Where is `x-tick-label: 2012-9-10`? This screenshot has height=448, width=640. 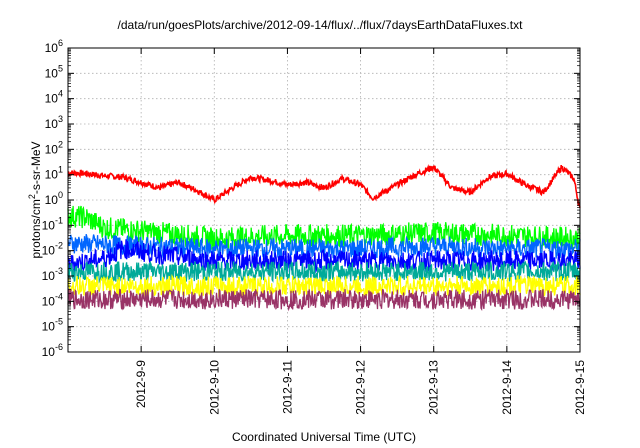 x-tick-label: 2012-9-10 is located at coordinates (214, 387).